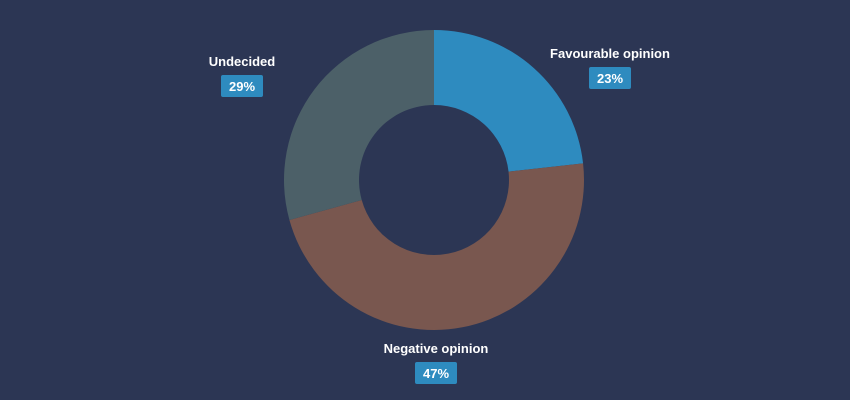  What do you see at coordinates (610, 53) in the screenshot?
I see `slice-label: Favourable opinion` at bounding box center [610, 53].